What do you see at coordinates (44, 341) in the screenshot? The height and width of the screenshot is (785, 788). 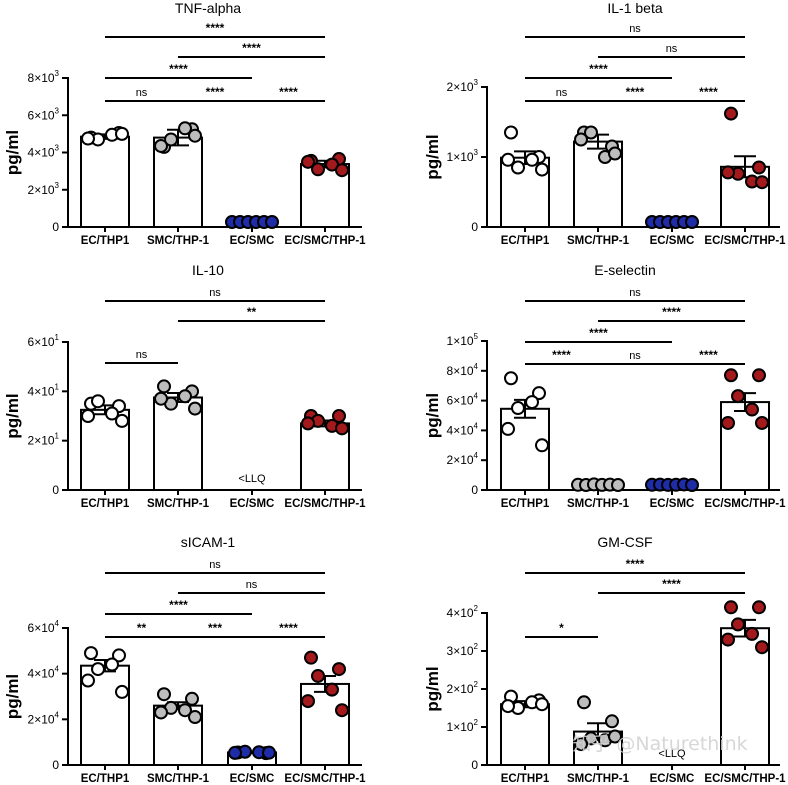 I see `y-tick-label: 6×10¹` at bounding box center [44, 341].